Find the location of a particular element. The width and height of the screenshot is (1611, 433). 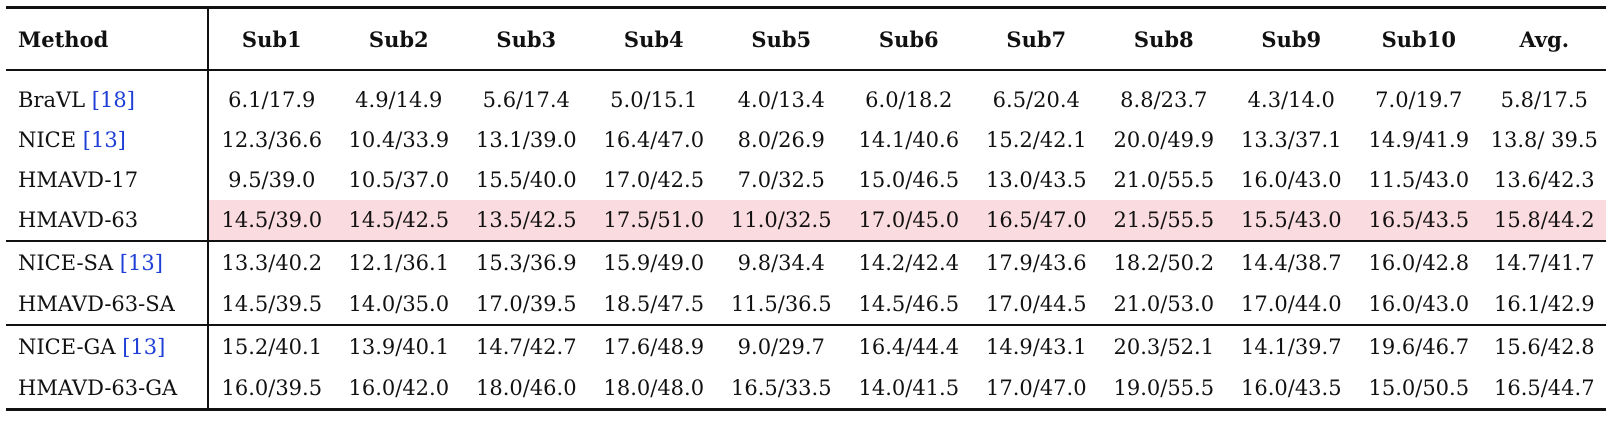

score-cell: 16.0/42.0 is located at coordinates (399, 389).